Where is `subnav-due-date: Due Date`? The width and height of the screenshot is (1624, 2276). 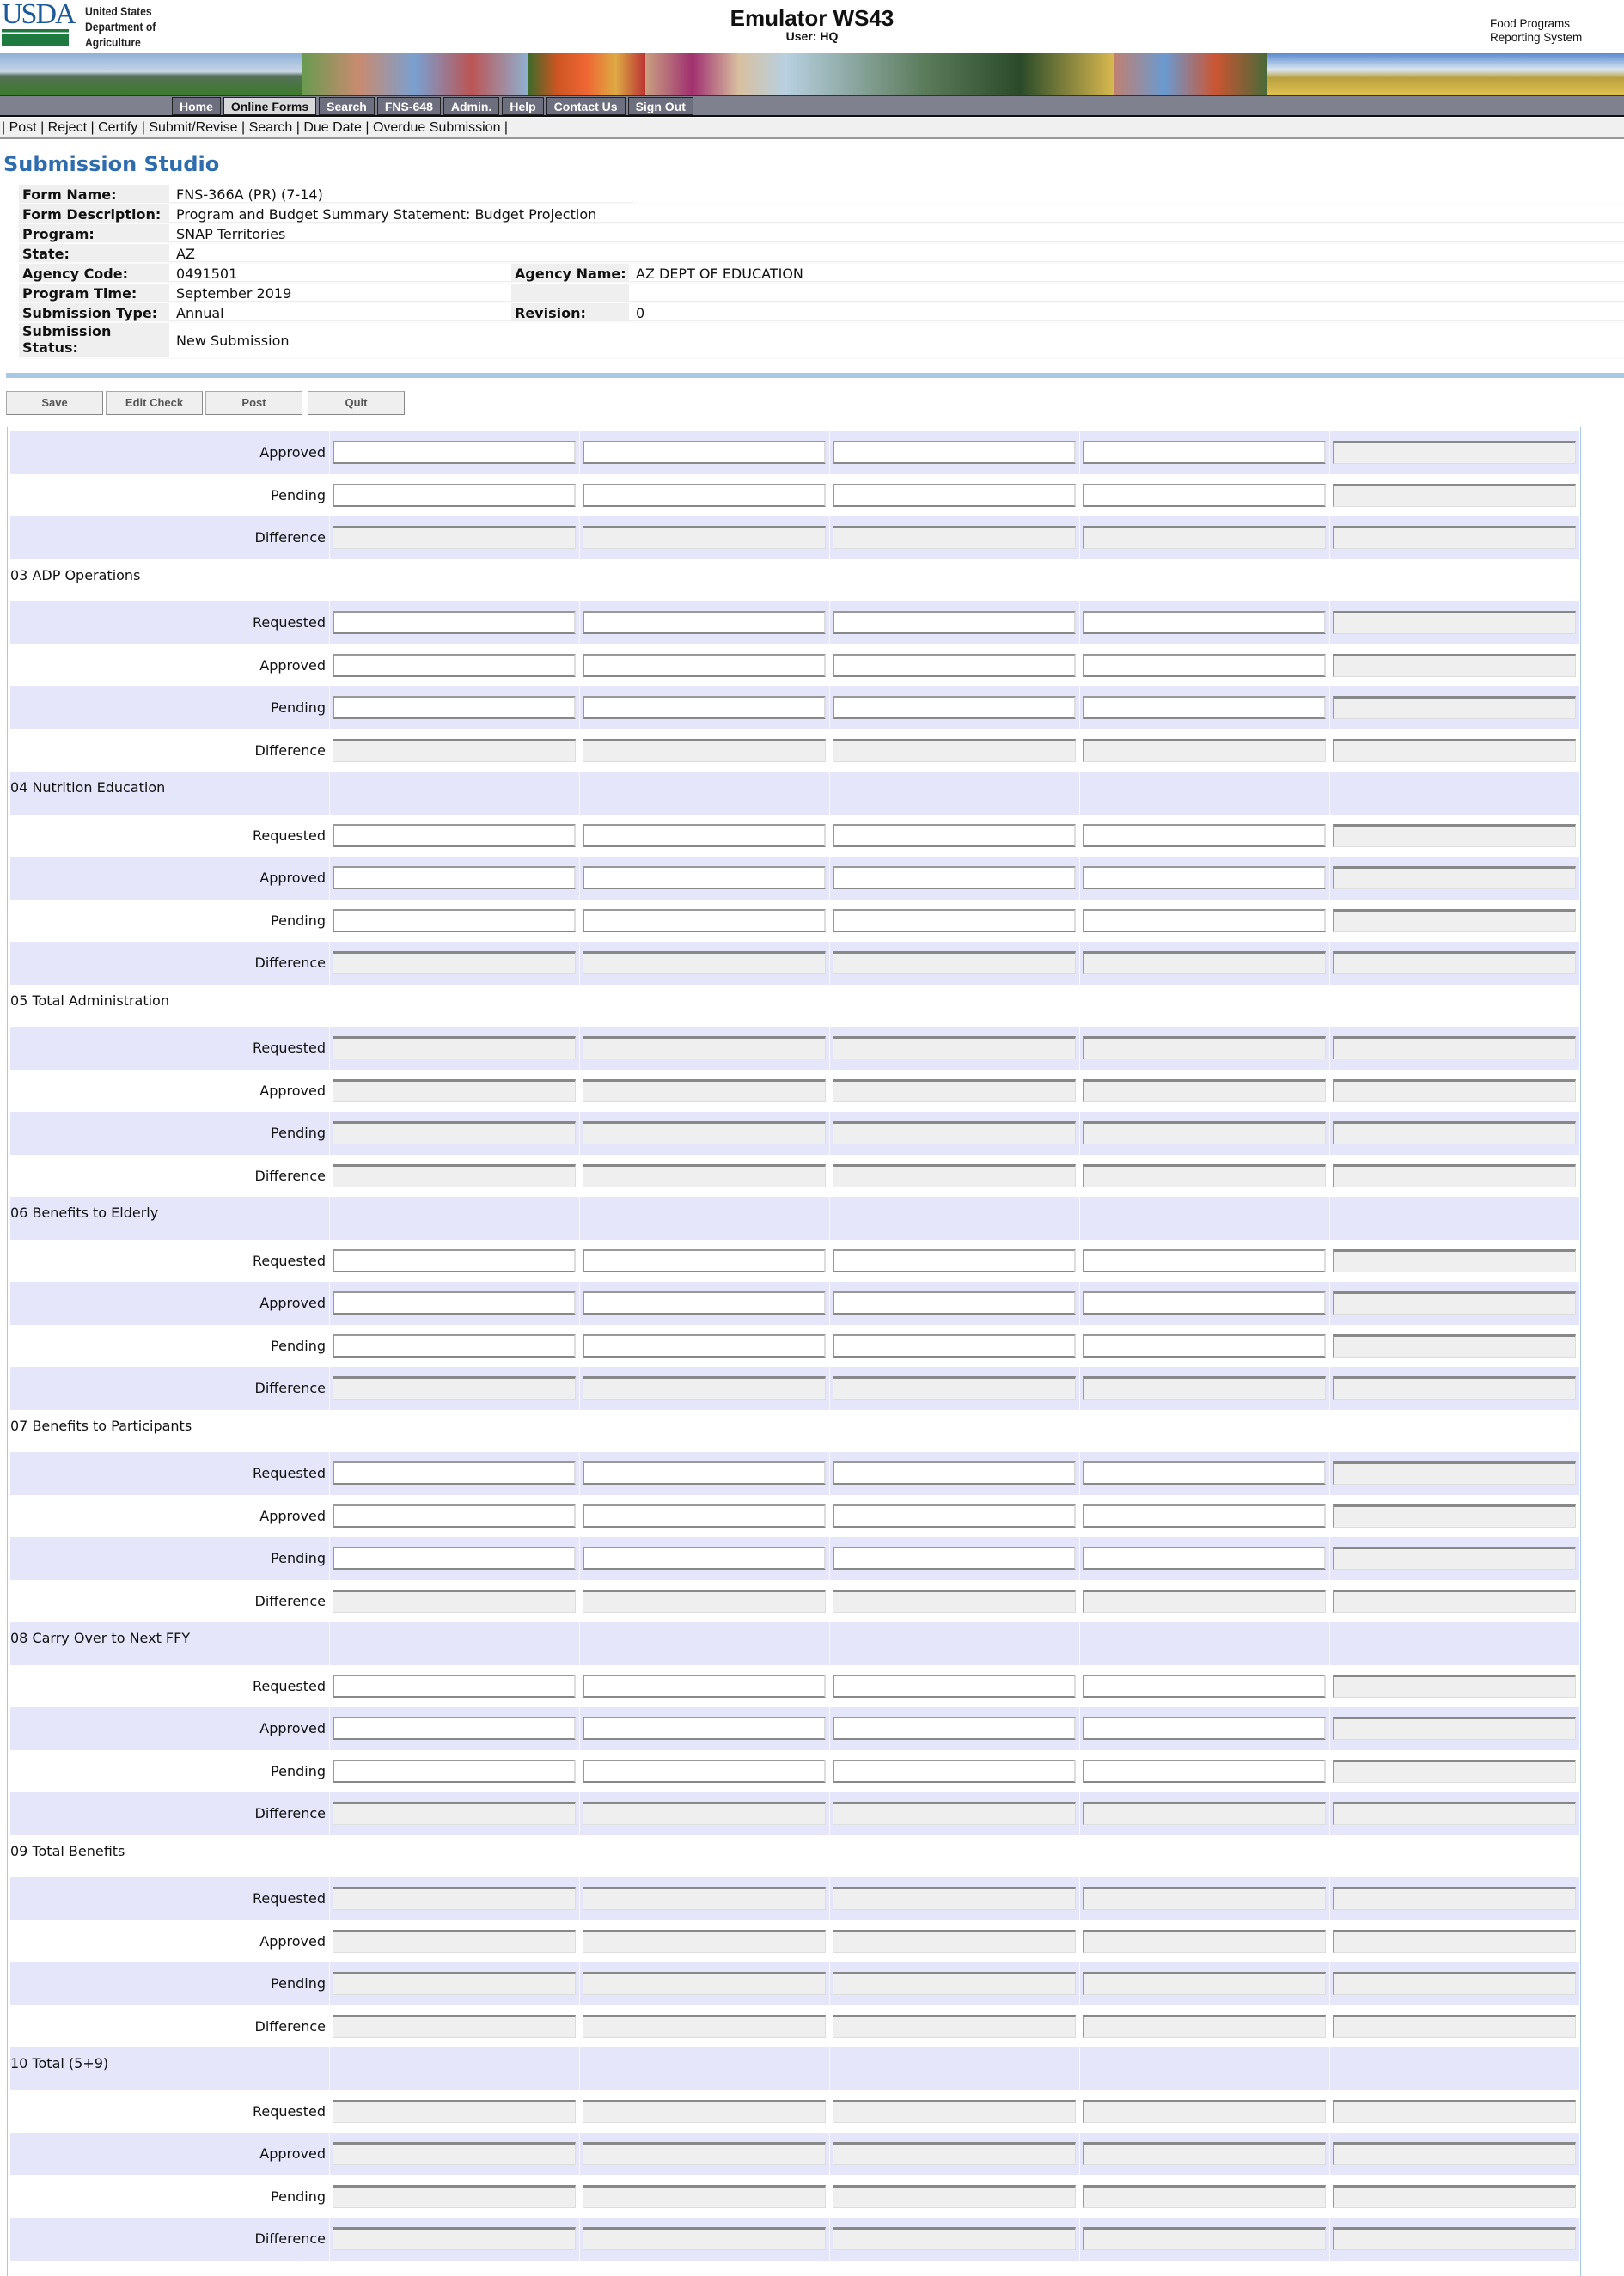 subnav-due-date: Due Date is located at coordinates (332, 127).